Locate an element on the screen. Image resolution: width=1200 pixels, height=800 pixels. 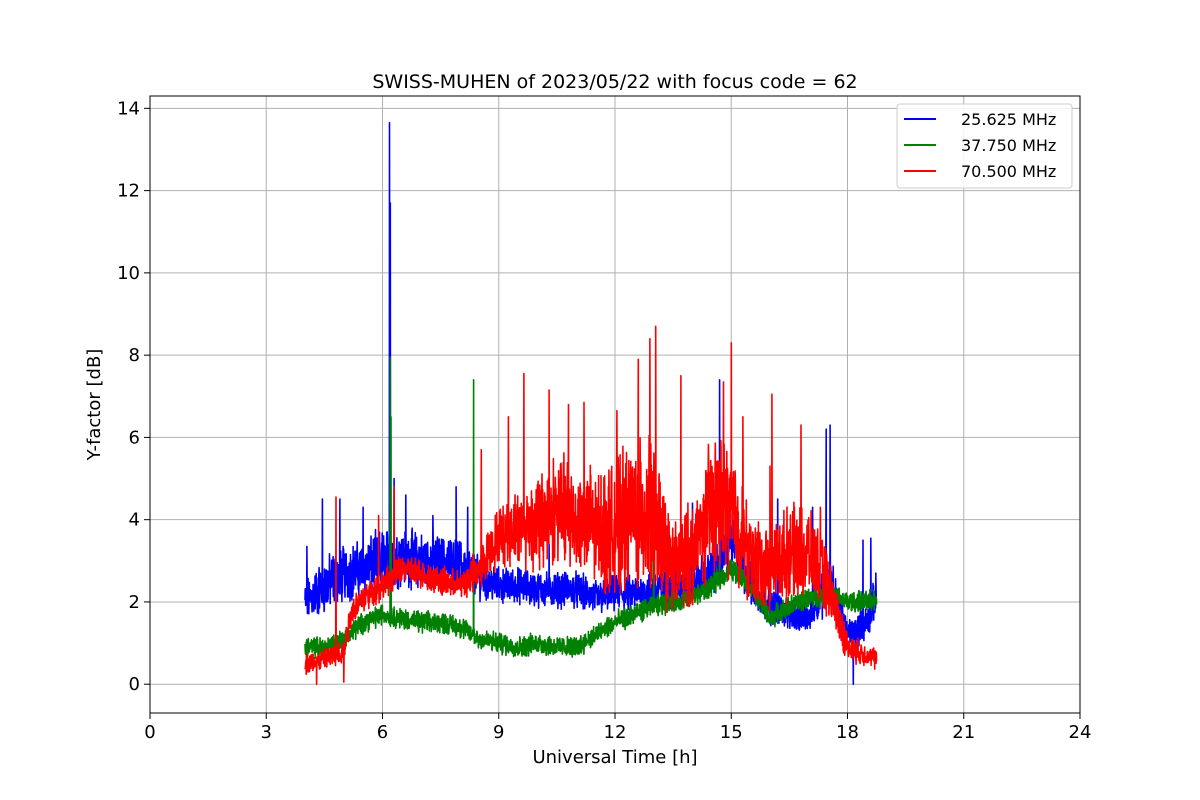
x-tick-label: 12 is located at coordinates (615, 732).